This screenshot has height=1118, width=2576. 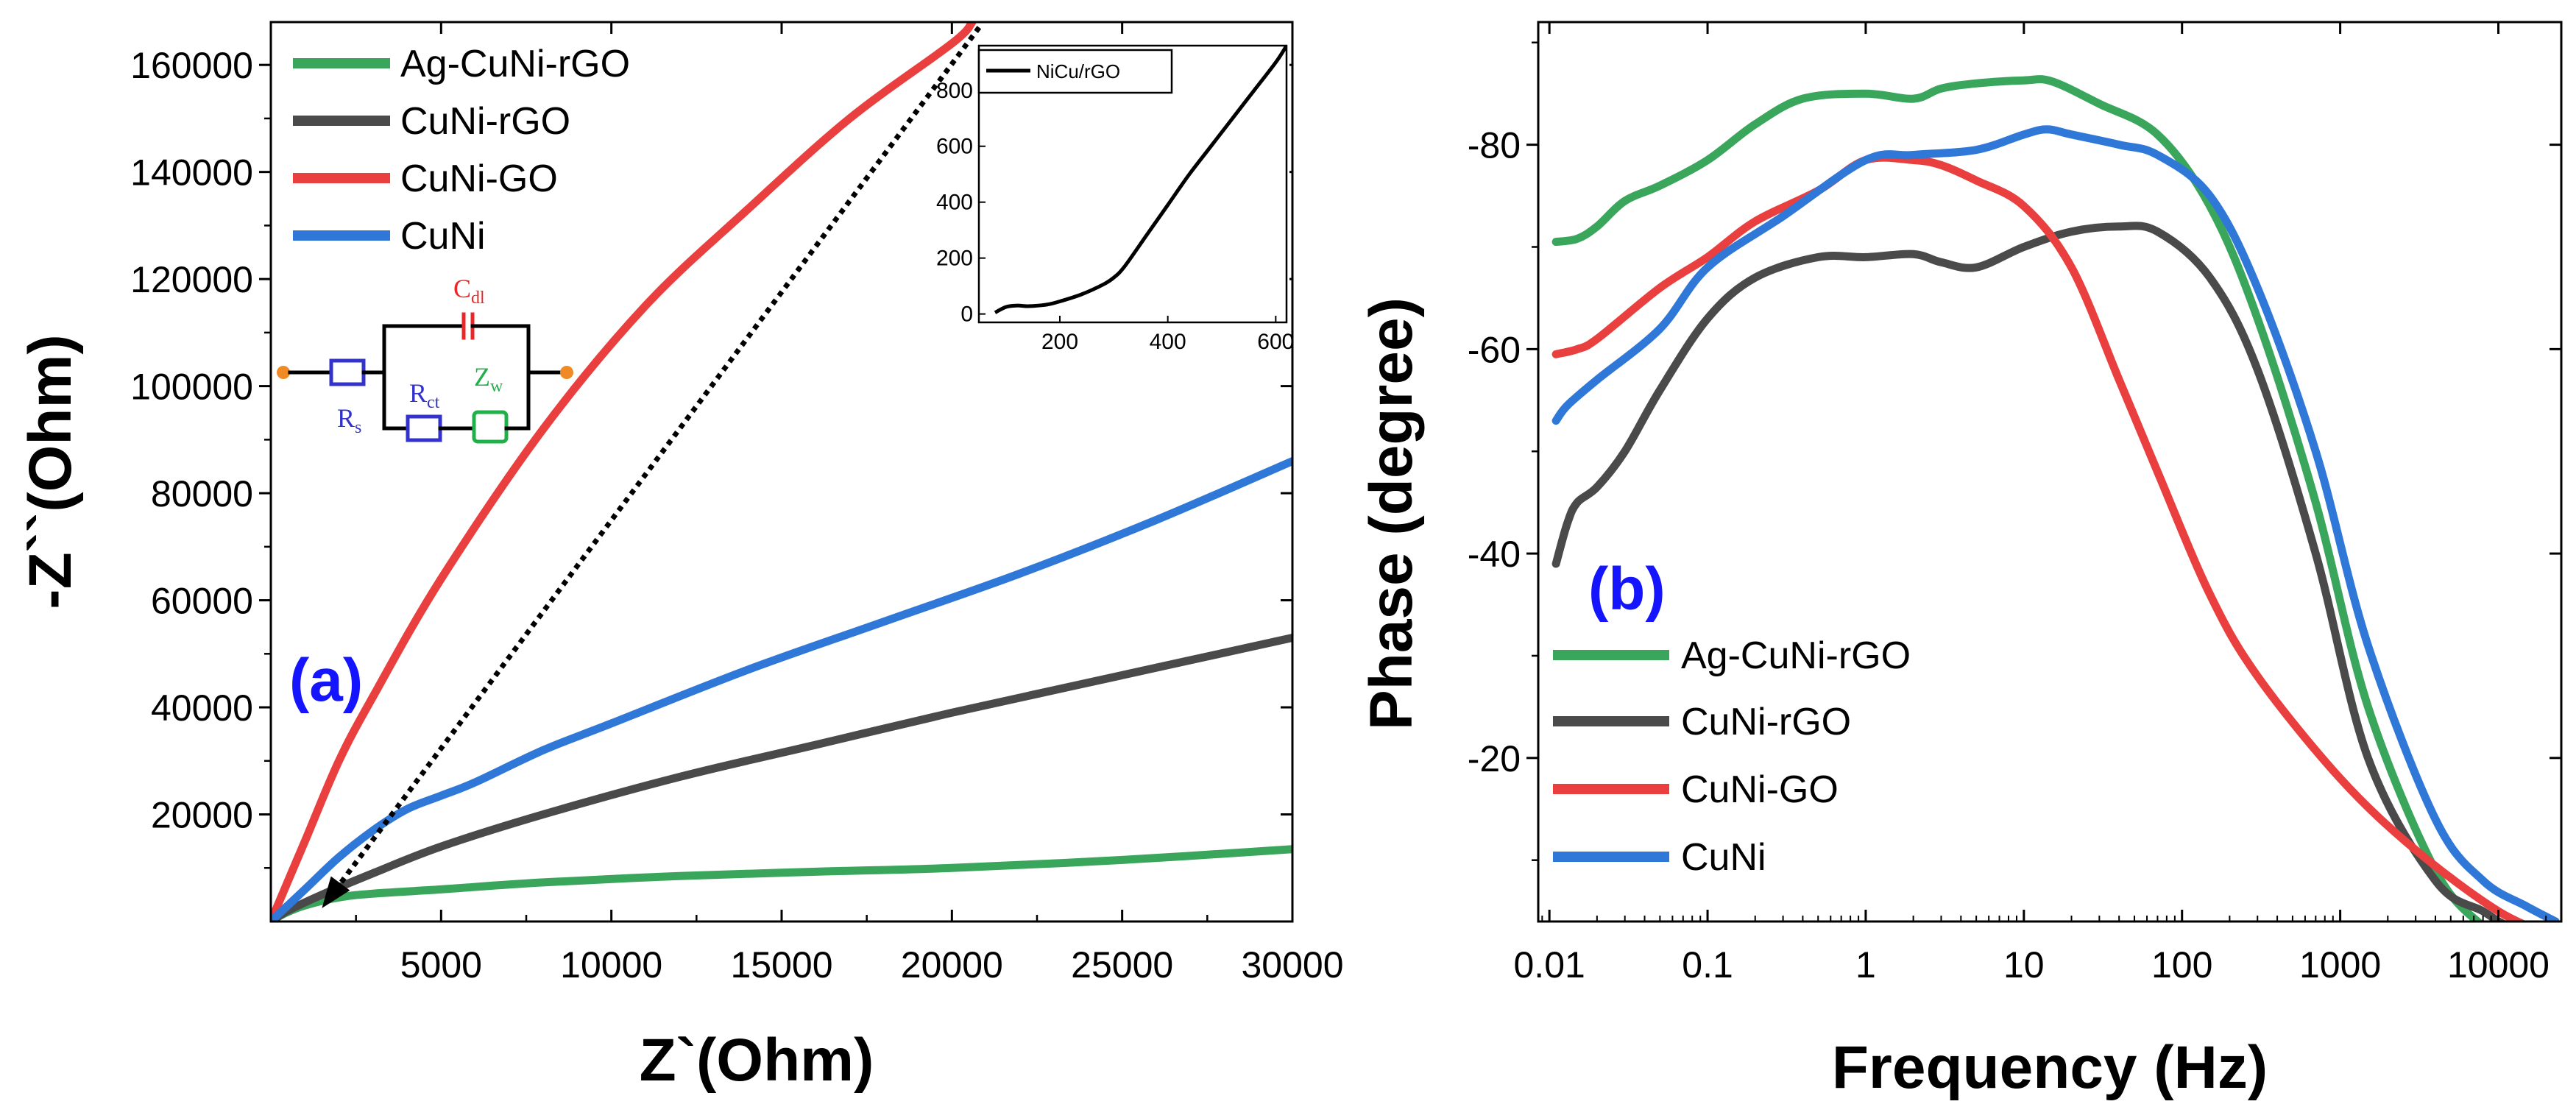 What do you see at coordinates (966, 315) in the screenshot?
I see `inset-ytick-label: 0` at bounding box center [966, 315].